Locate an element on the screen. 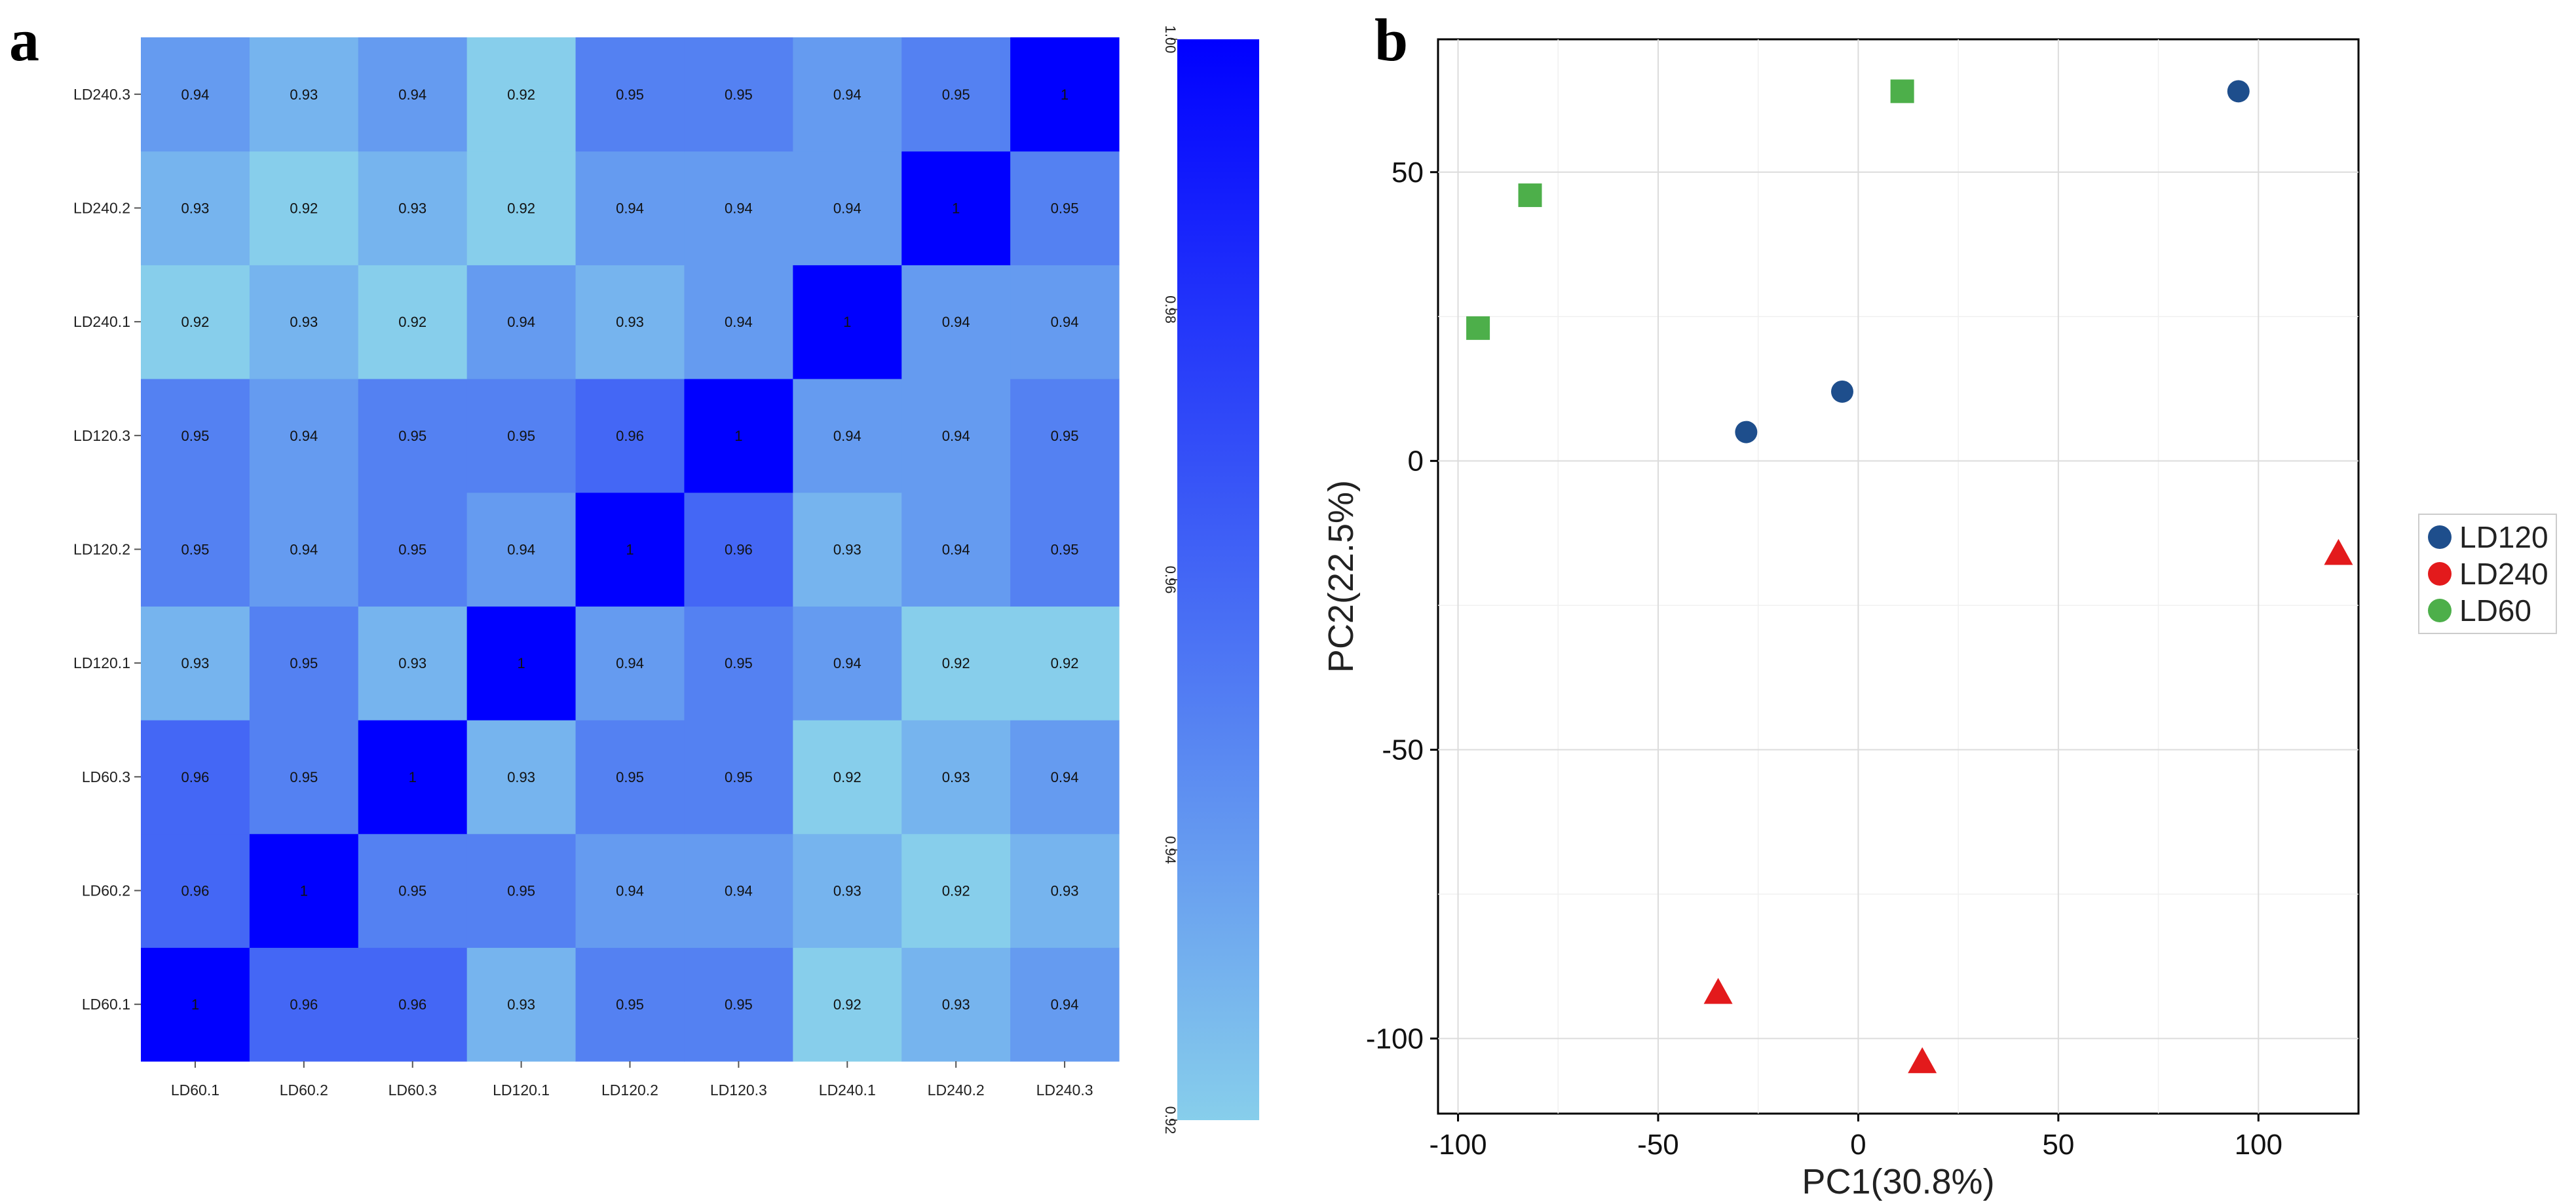 This screenshot has height=1204, width=2576. heatmap-cell-LD240.1-LD240.3 is located at coordinates (1065, 322).